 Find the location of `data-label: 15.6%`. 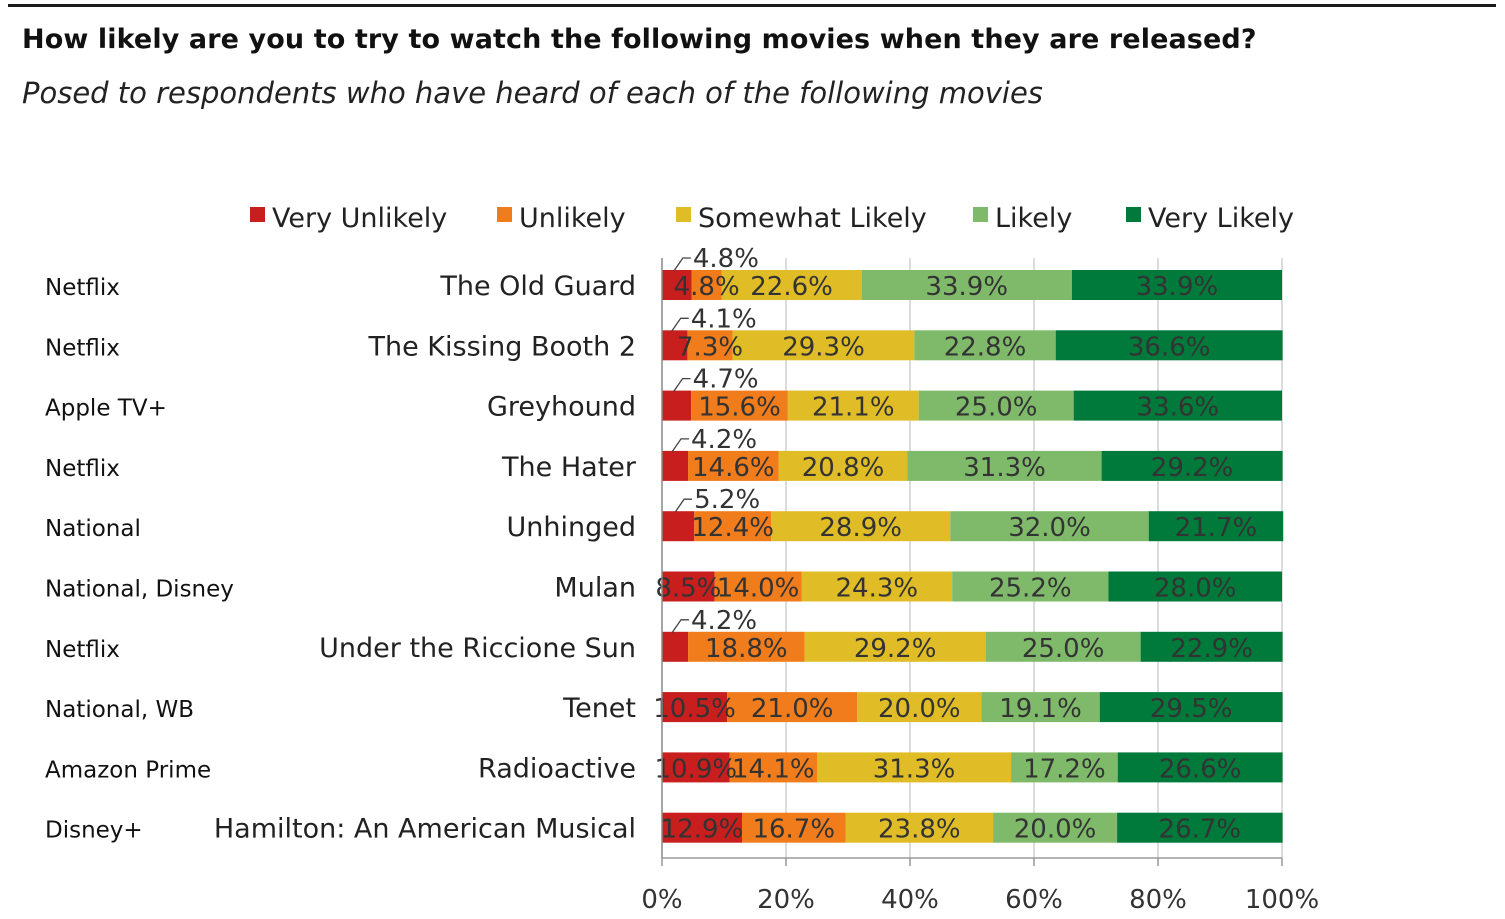

data-label: 15.6% is located at coordinates (739, 408).